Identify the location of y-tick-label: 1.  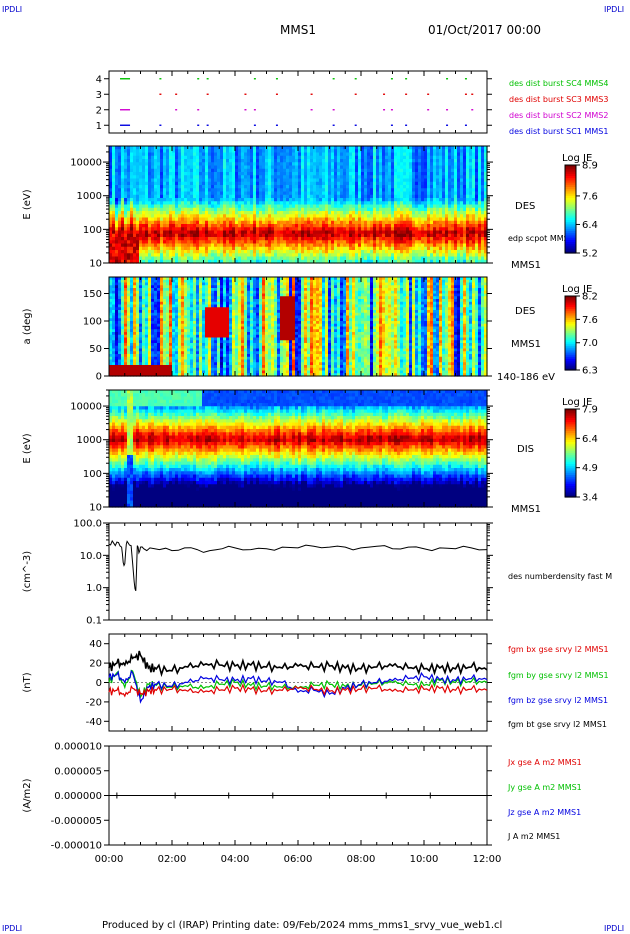
(99, 126).